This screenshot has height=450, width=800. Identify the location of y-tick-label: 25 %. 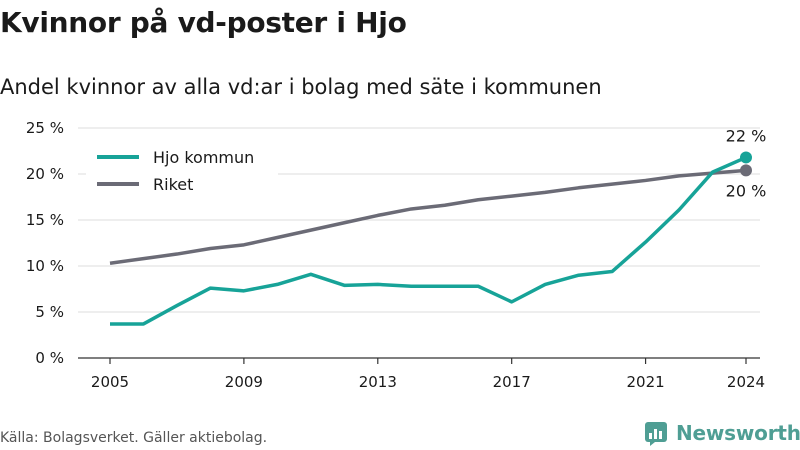
(45, 128).